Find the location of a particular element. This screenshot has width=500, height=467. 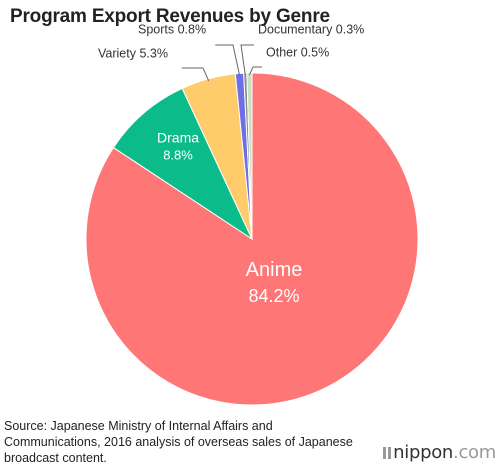

logo-suffix: .com is located at coordinates (474, 452).